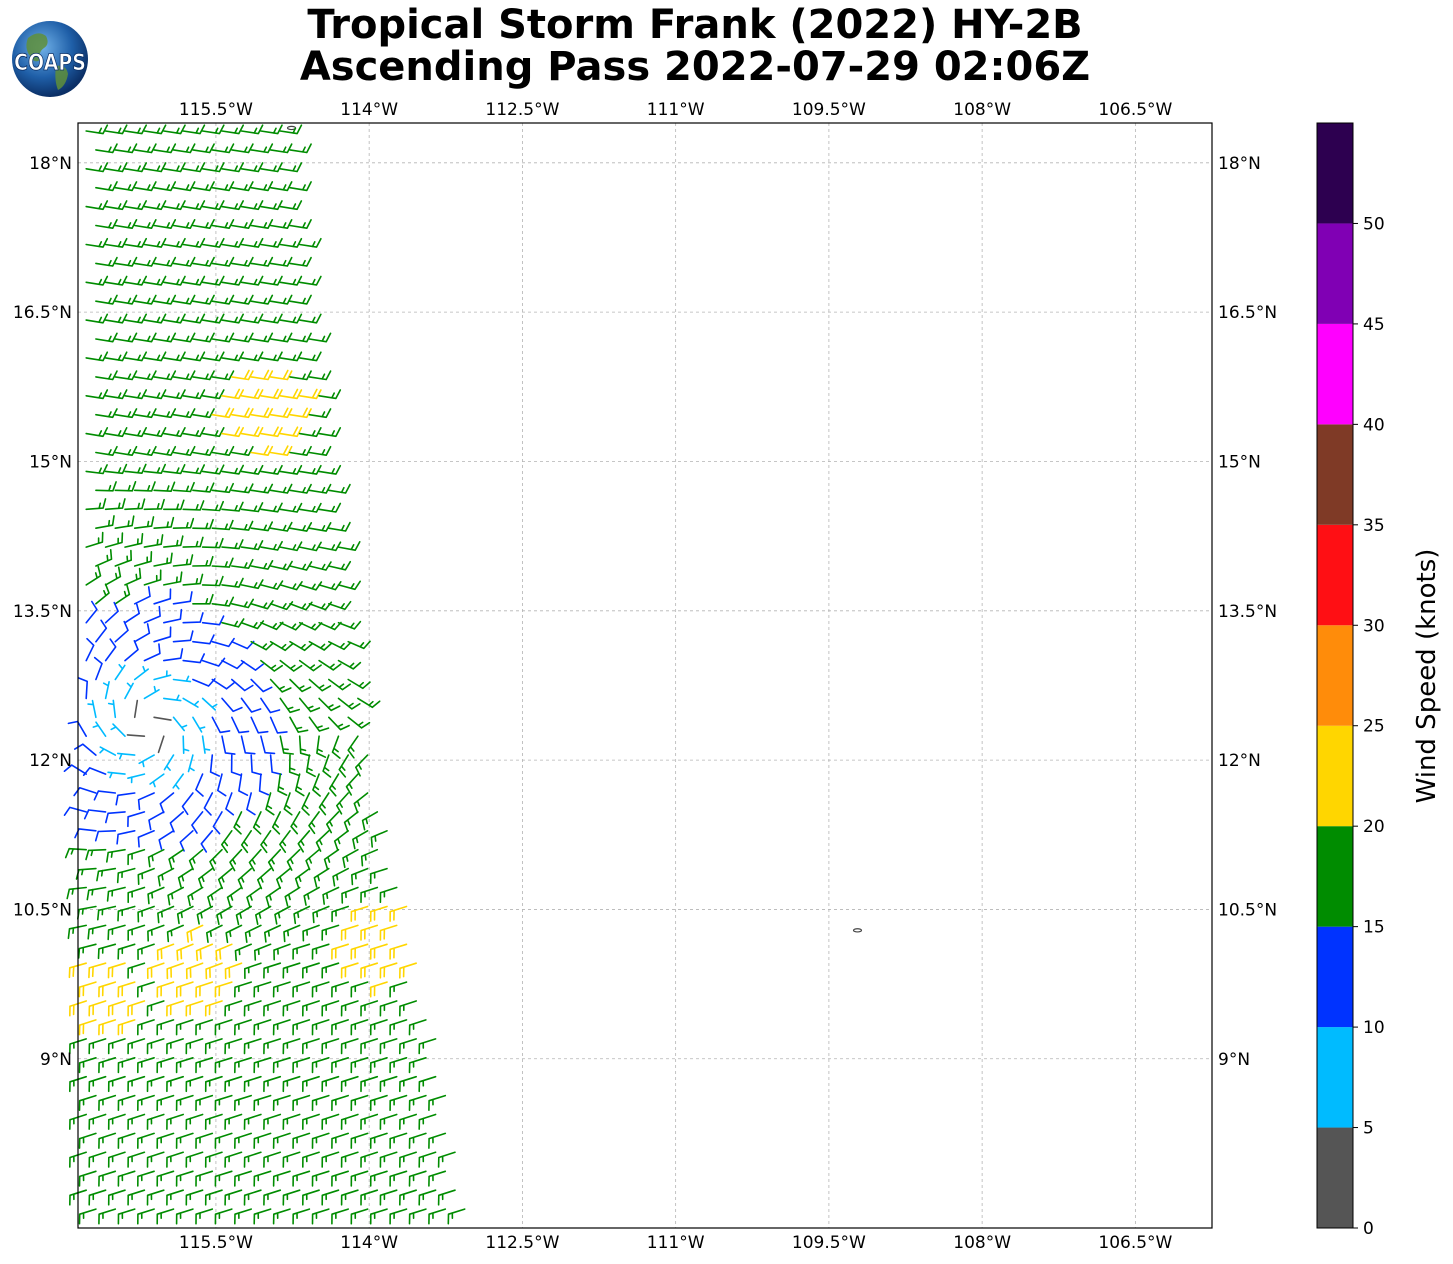 This screenshot has width=1453, height=1264. Describe the element at coordinates (42, 313) in the screenshot. I see `lat-tick-label-left: 16.5°N` at that location.